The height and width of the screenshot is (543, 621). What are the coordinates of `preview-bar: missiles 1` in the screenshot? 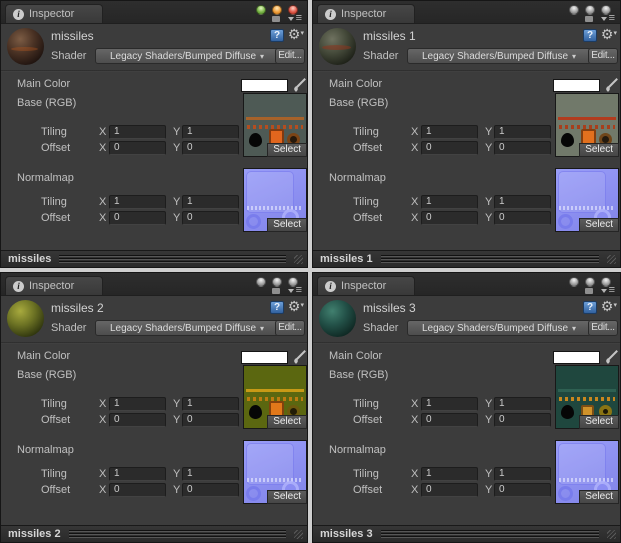 It's located at (466, 258).